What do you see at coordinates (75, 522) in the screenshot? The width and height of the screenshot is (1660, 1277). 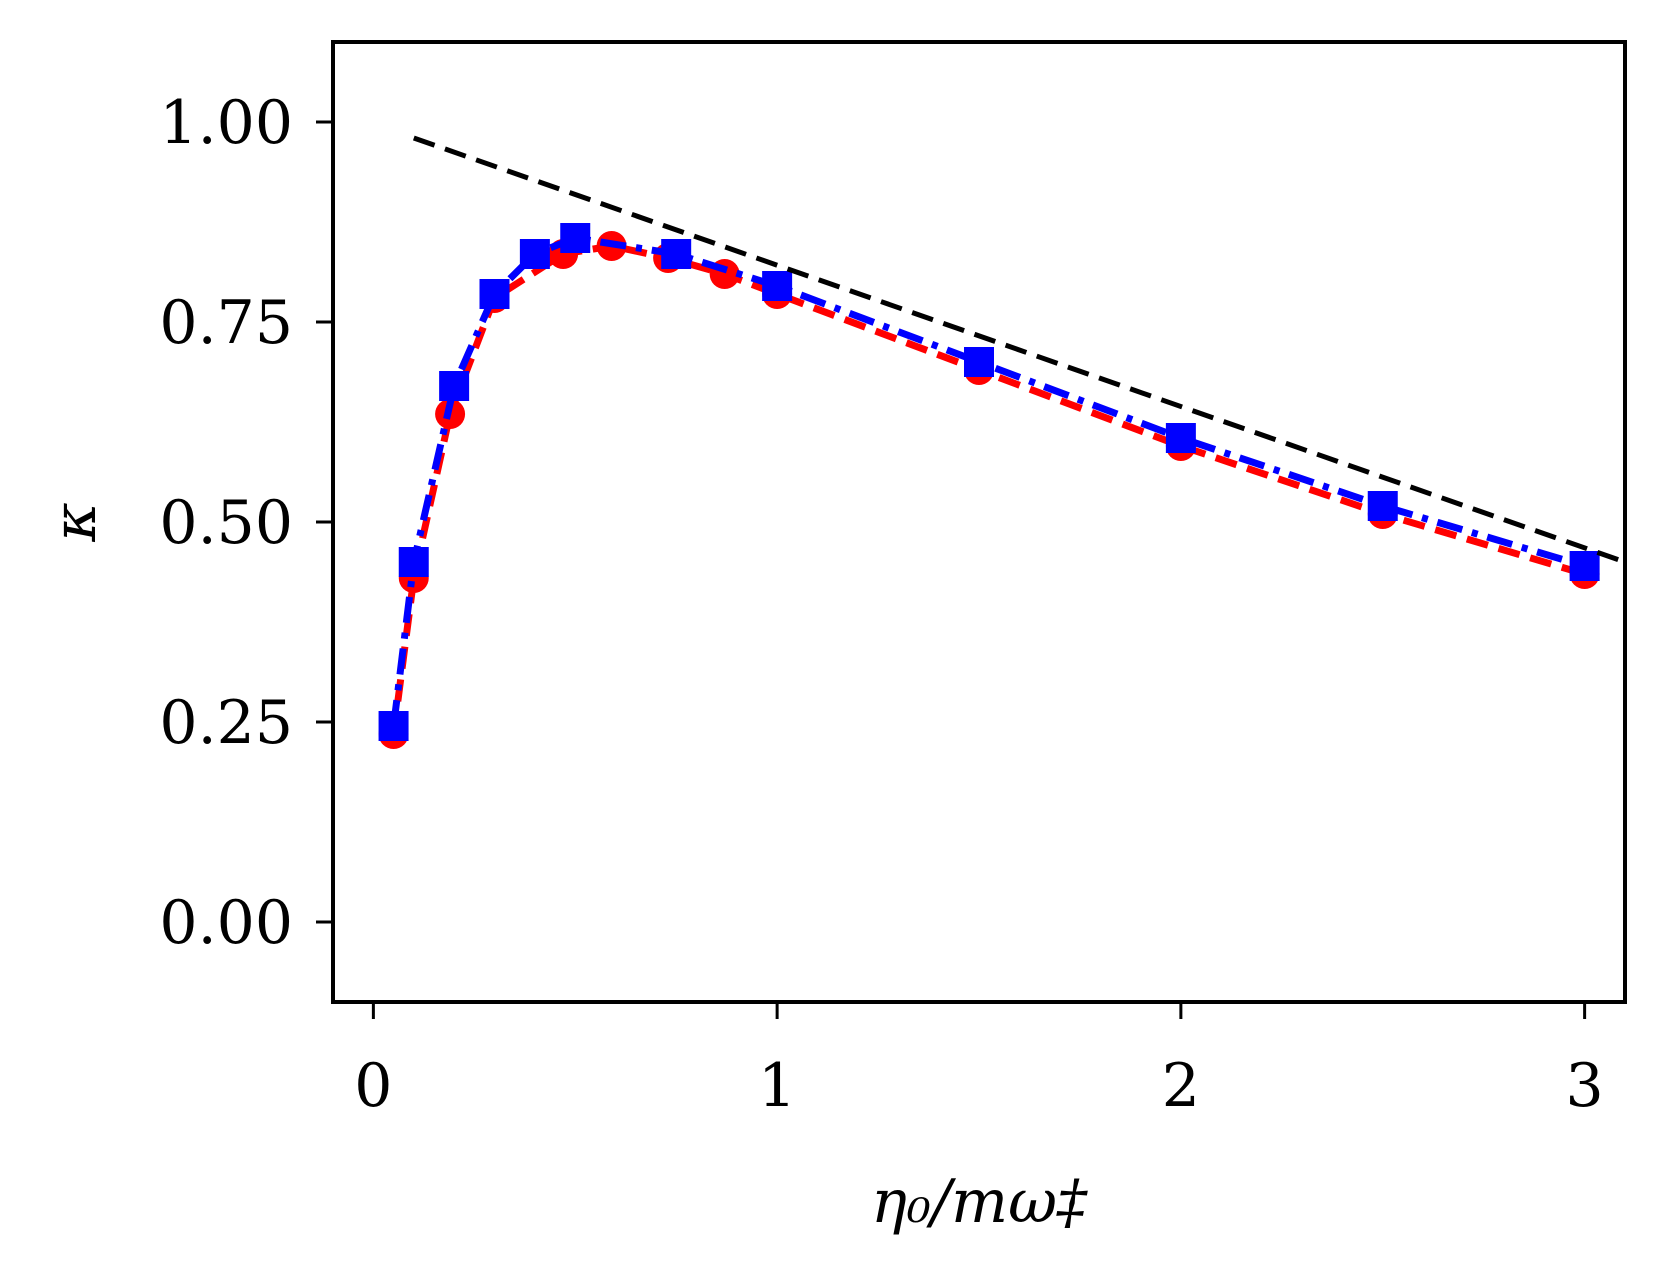 I see `y-axis-label: κ` at bounding box center [75, 522].